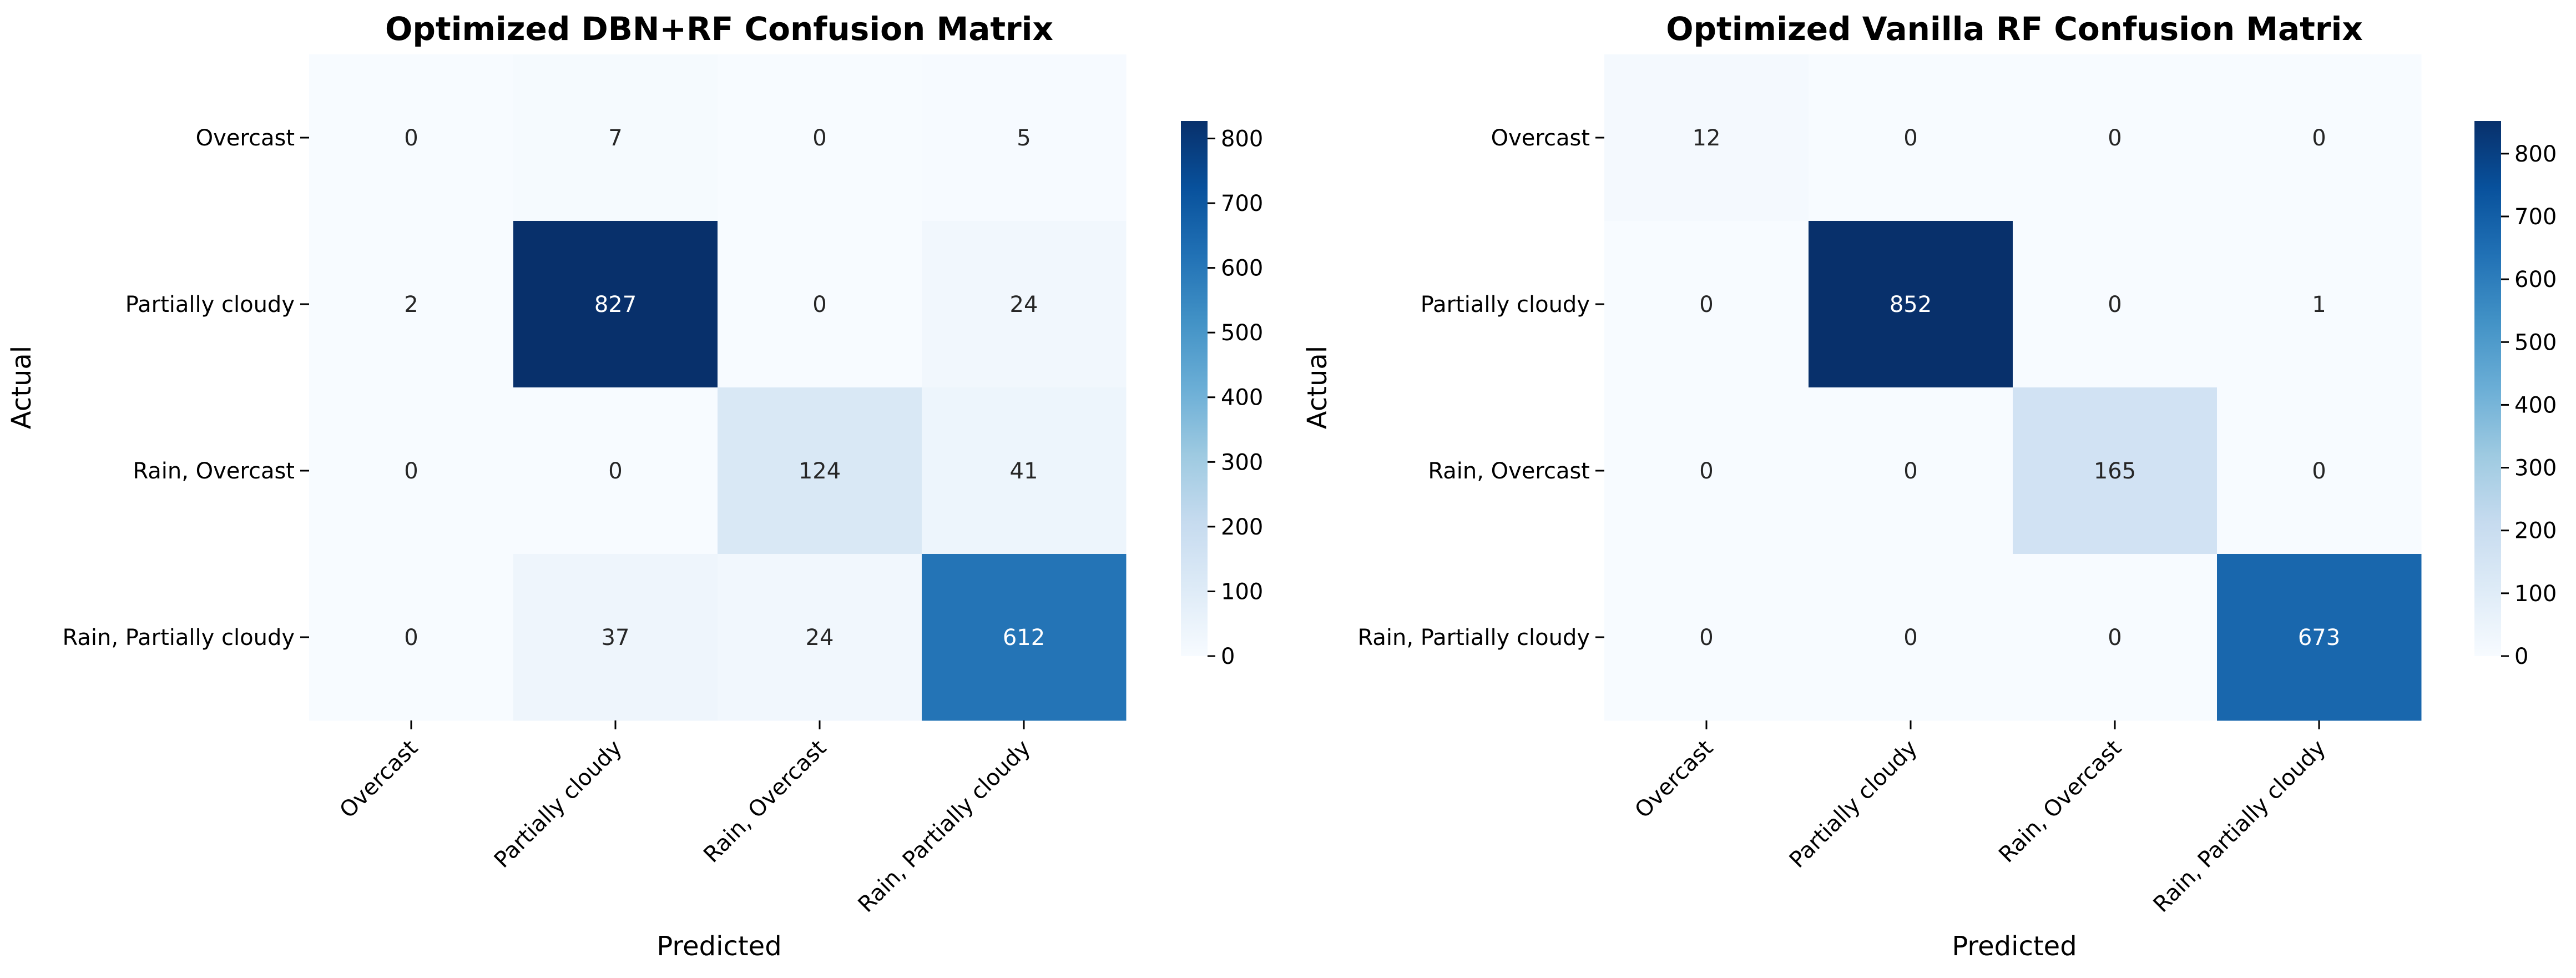 The width and height of the screenshot is (2576, 978). Describe the element at coordinates (558, 804) in the screenshot. I see `x-tick-label: Partially cloudy` at that location.